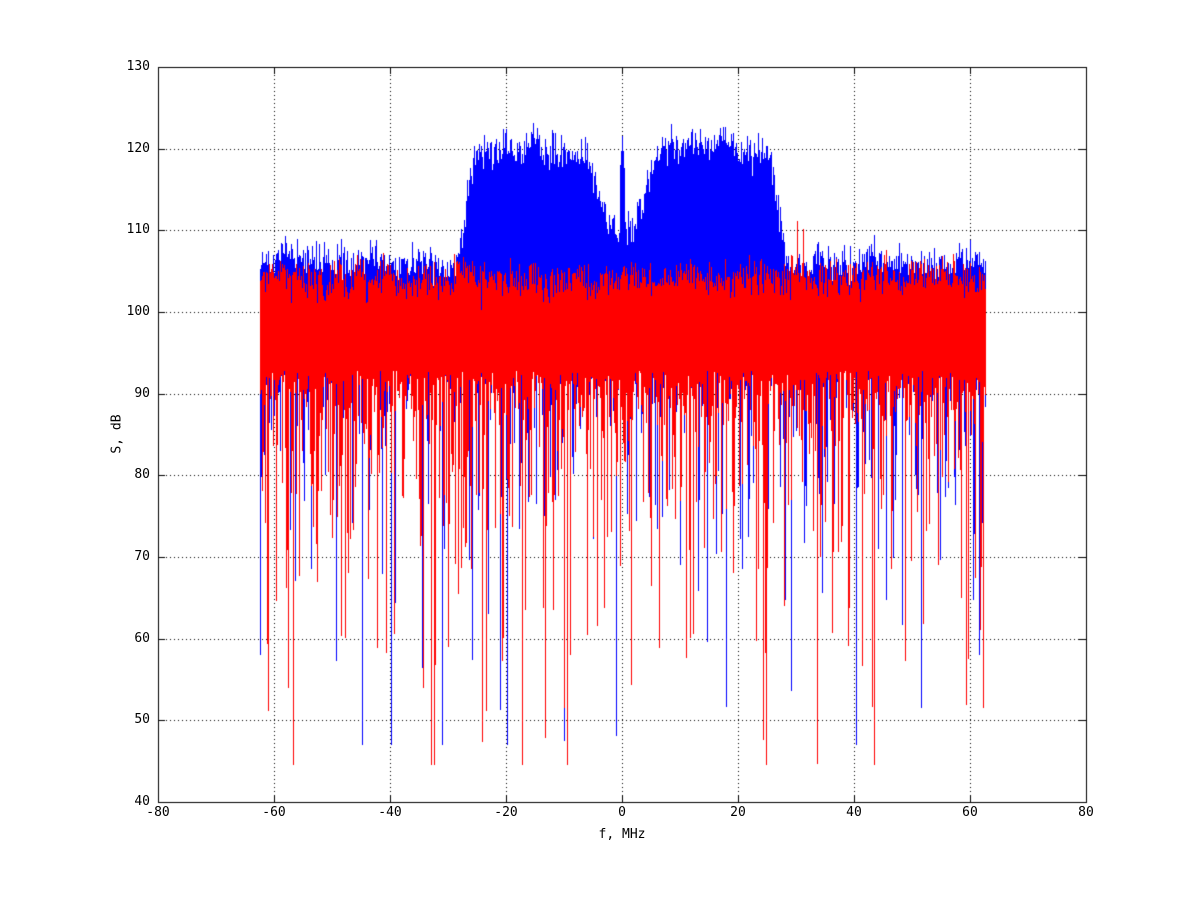  What do you see at coordinates (142, 801) in the screenshot?
I see `y-tick-label: 40` at bounding box center [142, 801].